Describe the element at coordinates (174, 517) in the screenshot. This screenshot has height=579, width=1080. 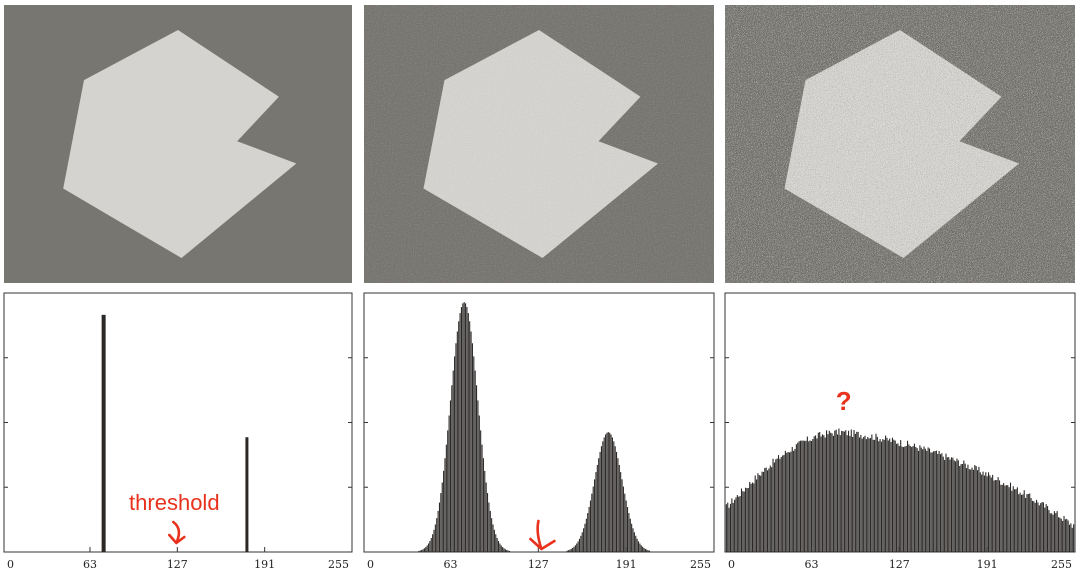
I see `annotation: threshold` at that location.